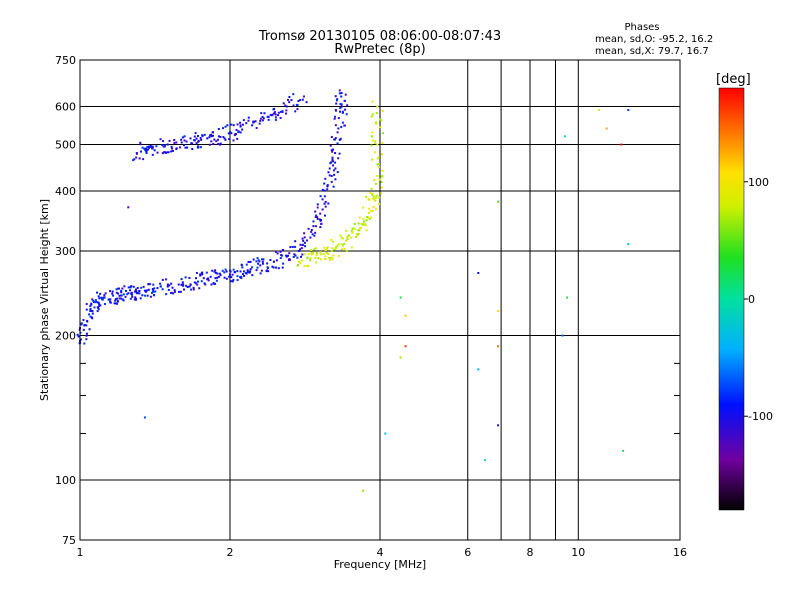  I want to click on chart-subtitle: RwPretec (8p), so click(379, 49).